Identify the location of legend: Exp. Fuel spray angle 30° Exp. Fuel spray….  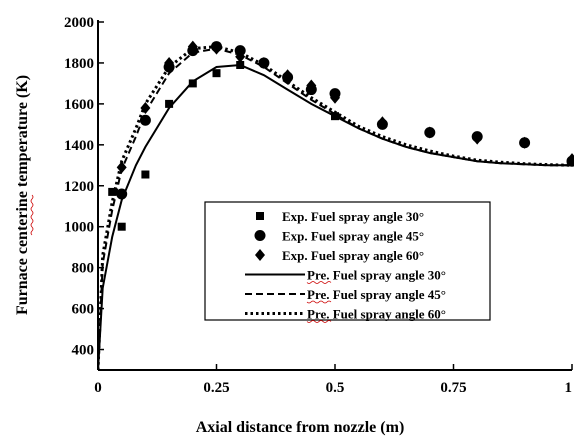
(347, 262).